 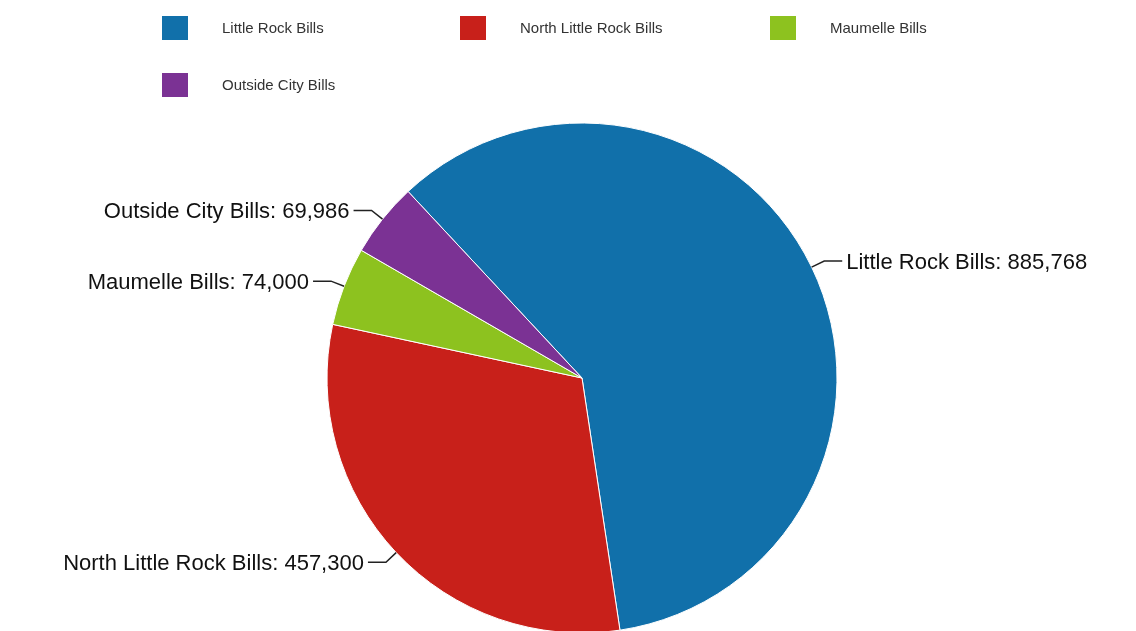 I want to click on legend-label: Outside City Bills, so click(x=279, y=84).